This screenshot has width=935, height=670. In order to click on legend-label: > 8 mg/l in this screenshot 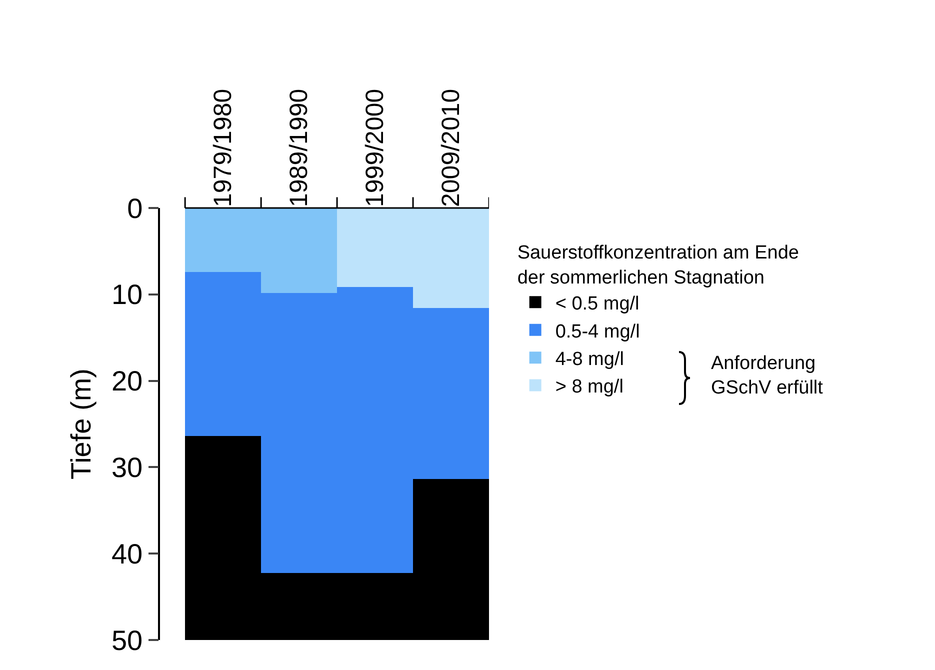, I will do `click(589, 387)`.